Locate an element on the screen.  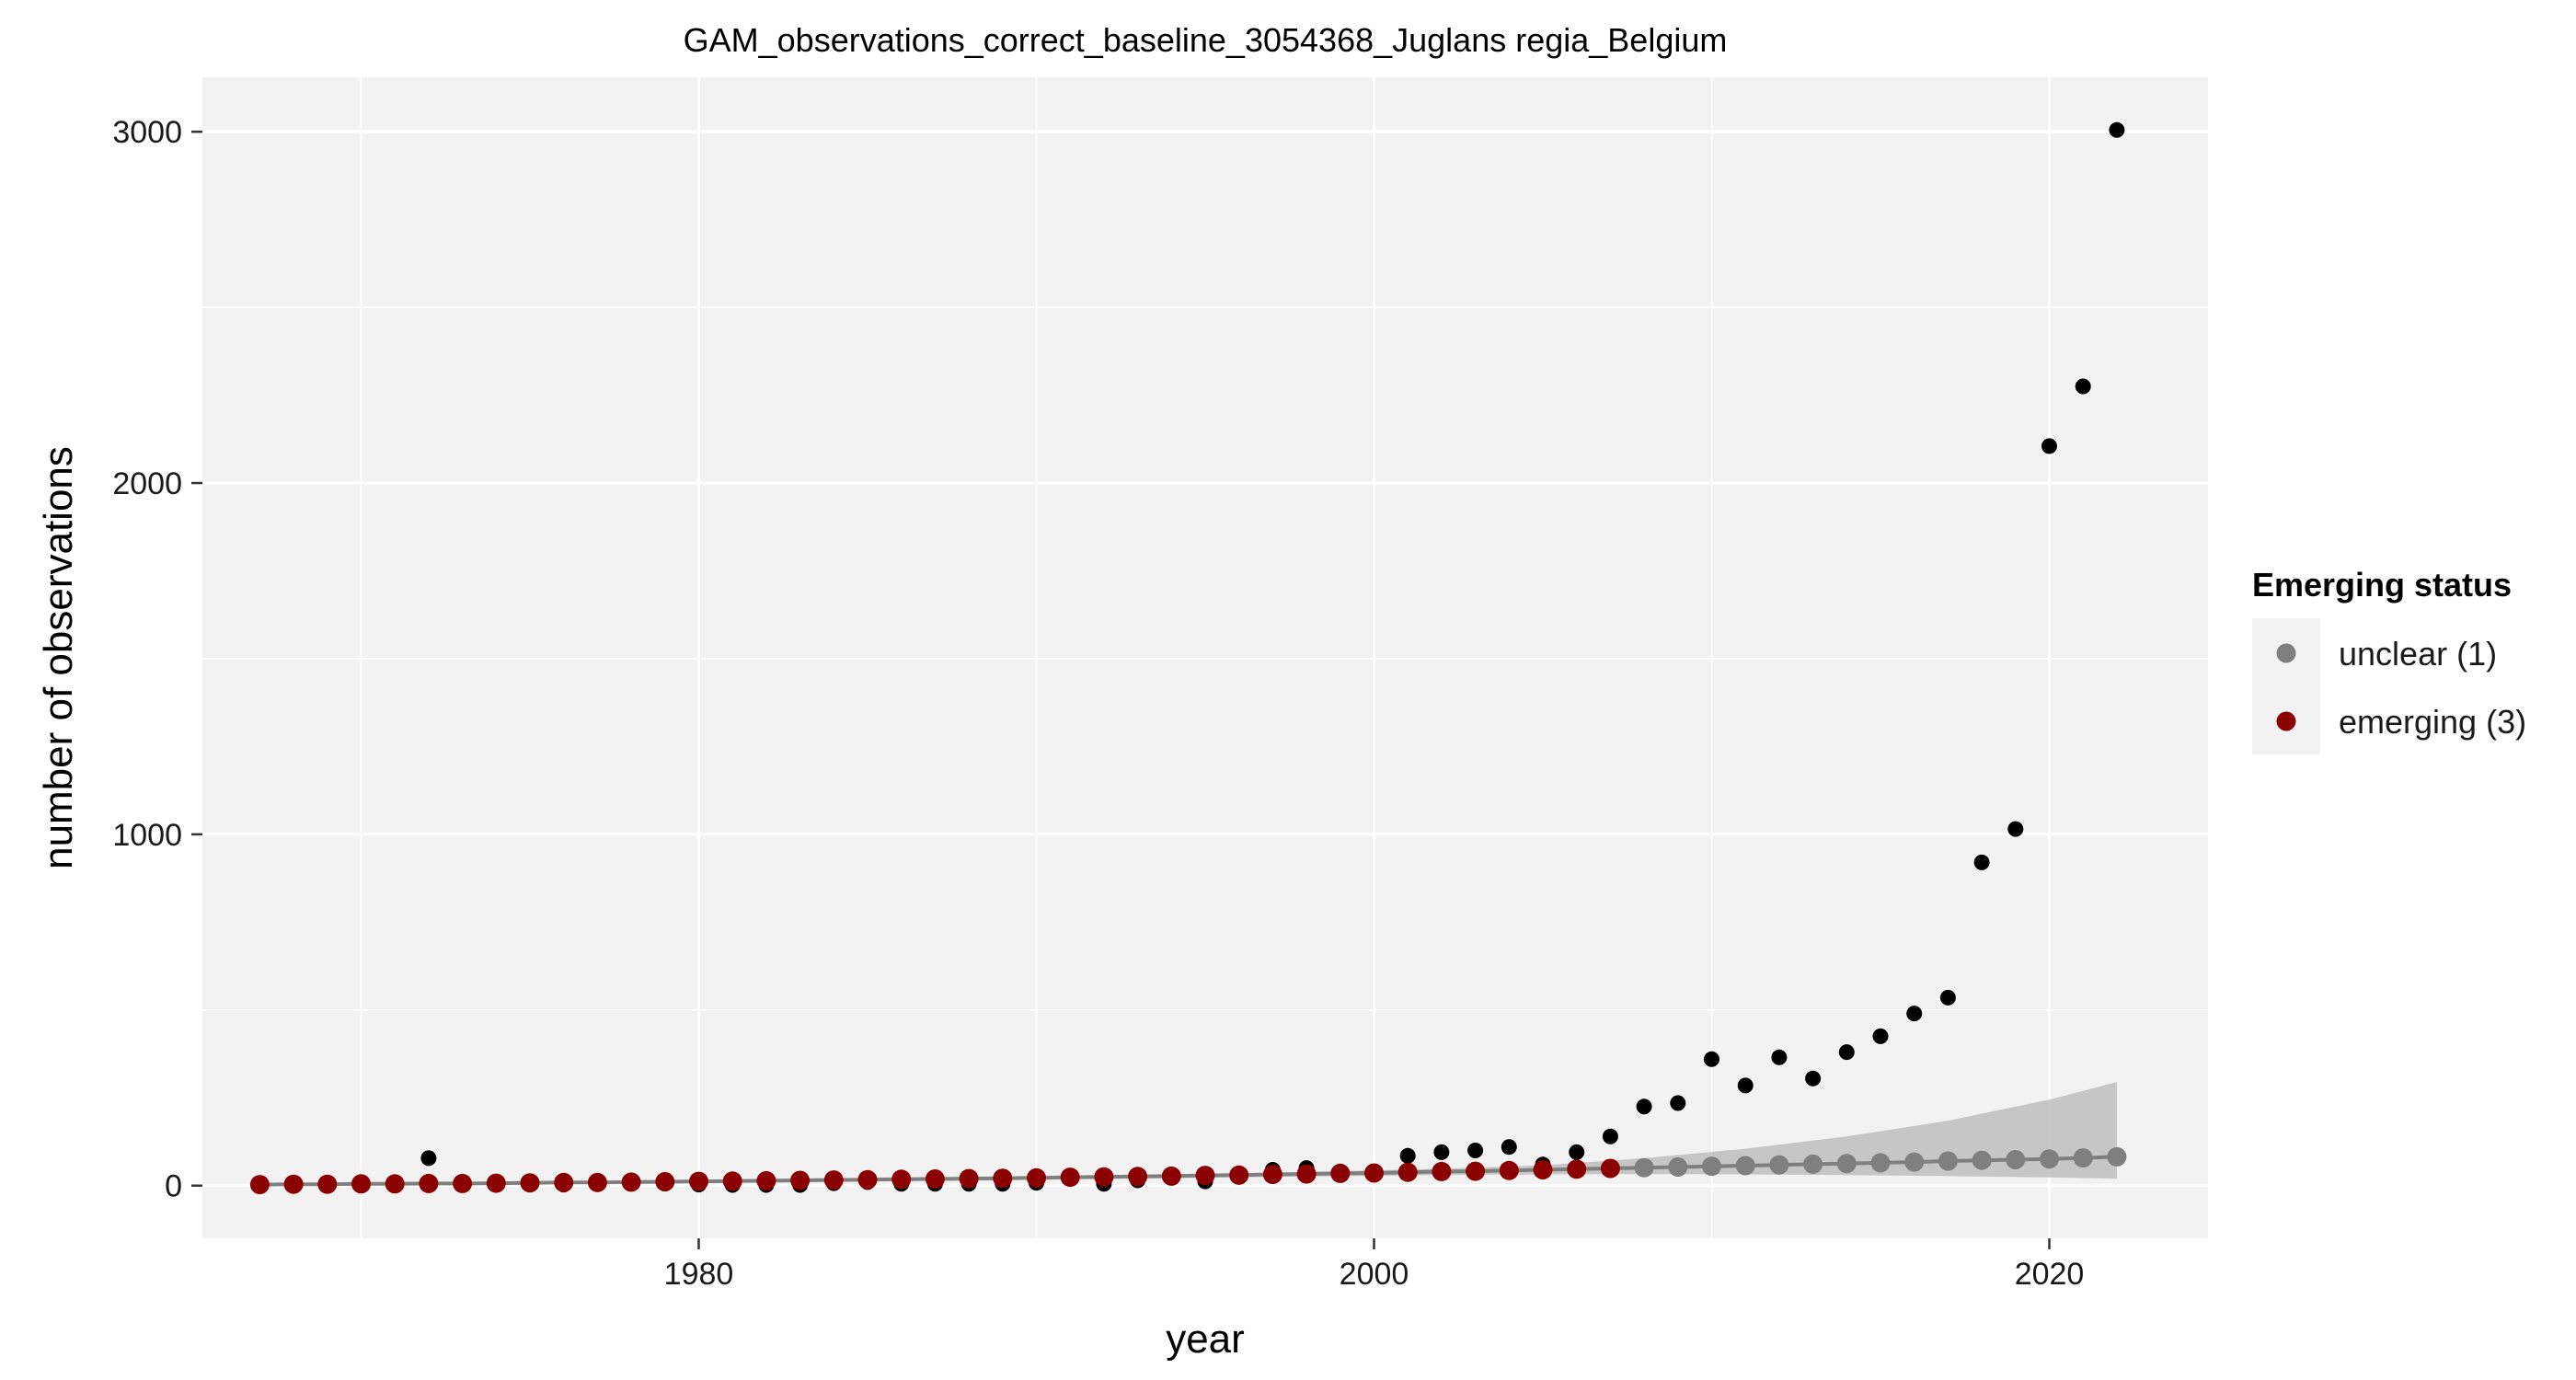
confidence-band-layer is located at coordinates (1188, 1134).